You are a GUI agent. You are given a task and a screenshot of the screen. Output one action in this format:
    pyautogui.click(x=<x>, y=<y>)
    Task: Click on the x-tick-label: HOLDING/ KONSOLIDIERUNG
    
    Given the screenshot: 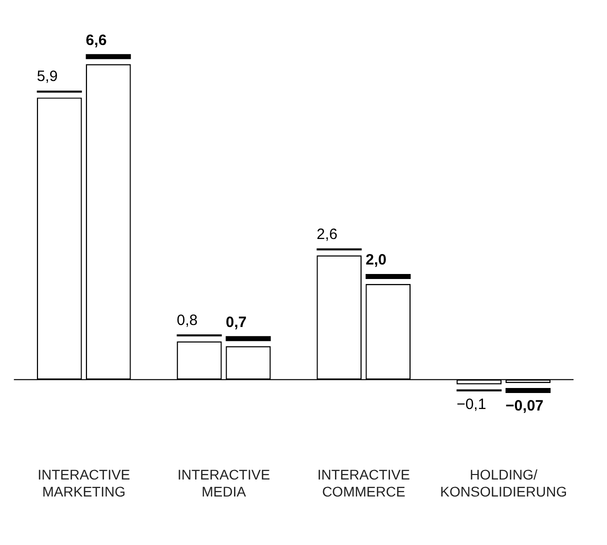 What is the action you would take?
    pyautogui.click(x=503, y=483)
    